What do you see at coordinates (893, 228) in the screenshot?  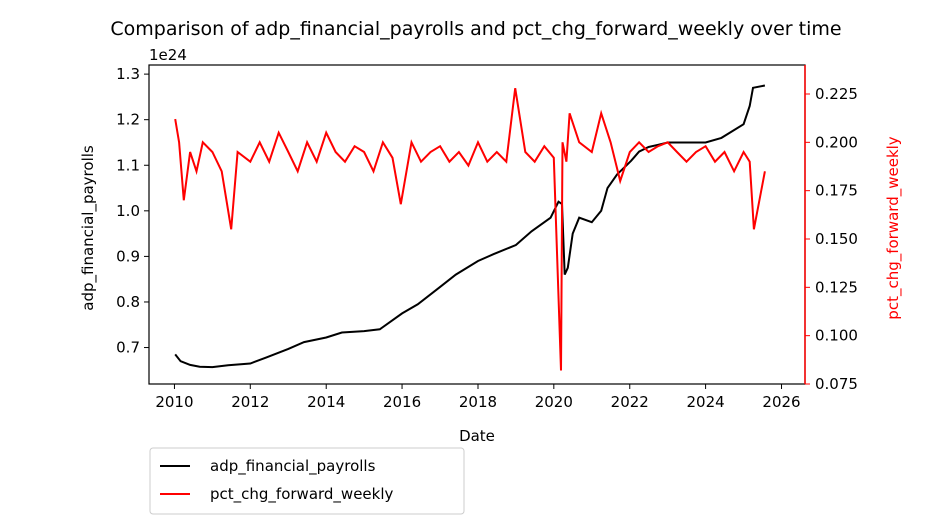 I see `right-y-axis-label: pct_chg_forward_weekly` at bounding box center [893, 228].